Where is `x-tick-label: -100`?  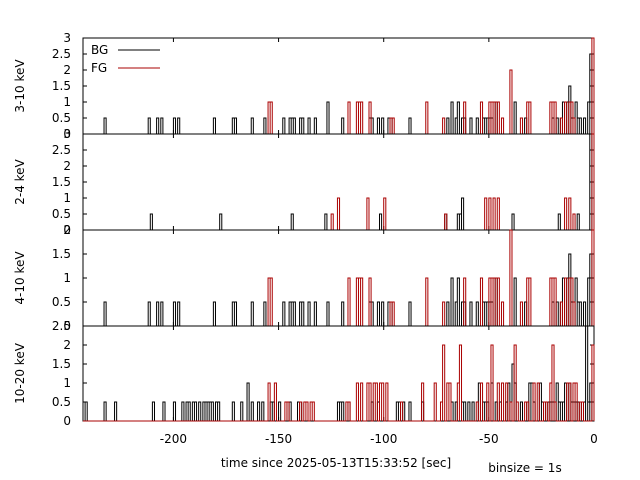
x-tick-label: -100 is located at coordinates (383, 439).